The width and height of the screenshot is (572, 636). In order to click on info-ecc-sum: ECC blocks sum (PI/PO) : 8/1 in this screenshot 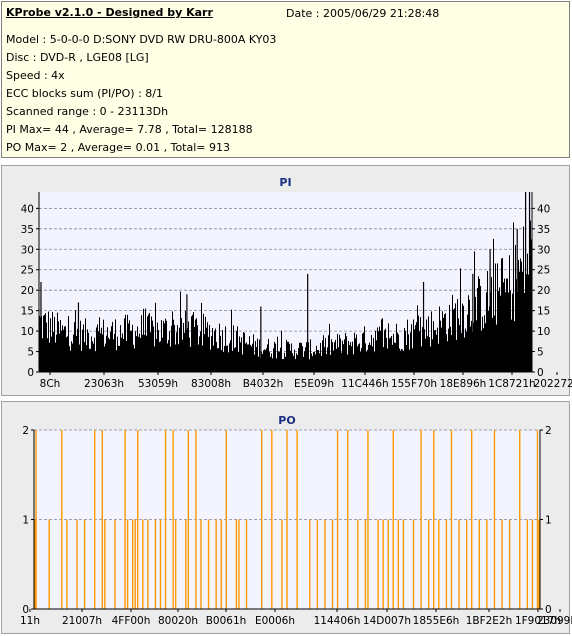, I will do `click(84, 93)`.